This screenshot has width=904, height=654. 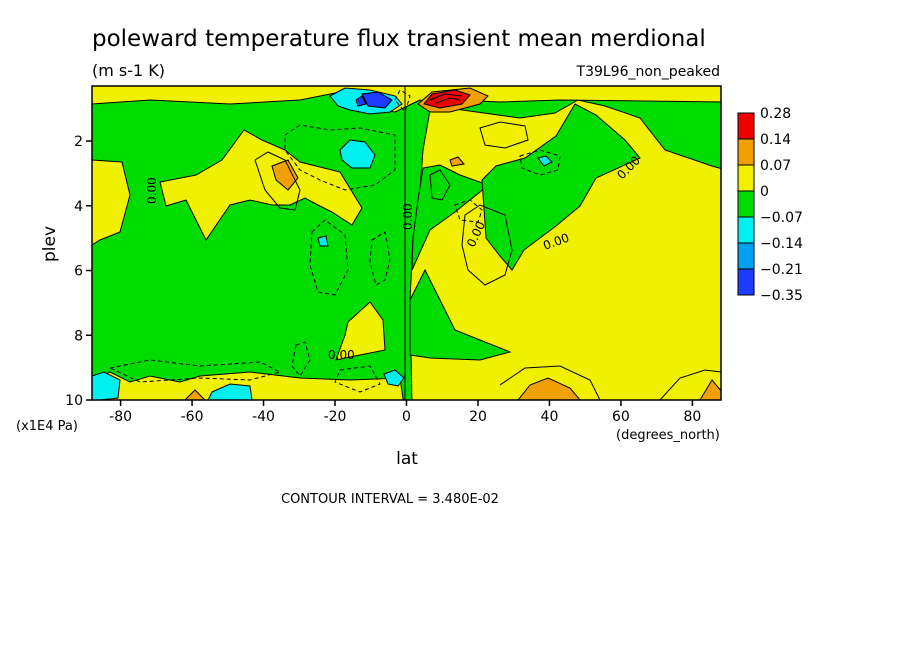 I want to click on x-axis-label: lat, so click(x=407, y=459).